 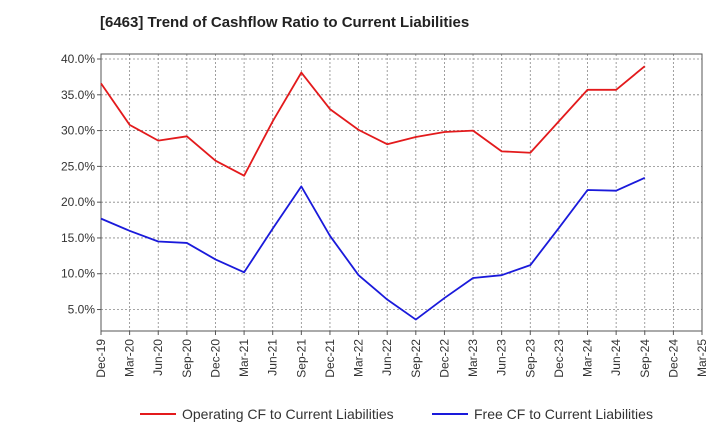 What do you see at coordinates (563, 414) in the screenshot?
I see `legend-label-2: Free CF to Current Liabilities` at bounding box center [563, 414].